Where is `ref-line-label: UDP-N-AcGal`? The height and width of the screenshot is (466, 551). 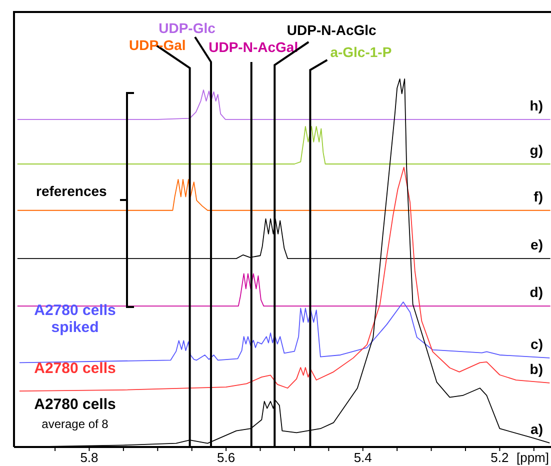
ref-line-label: UDP-N-AcGal is located at coordinates (253, 47).